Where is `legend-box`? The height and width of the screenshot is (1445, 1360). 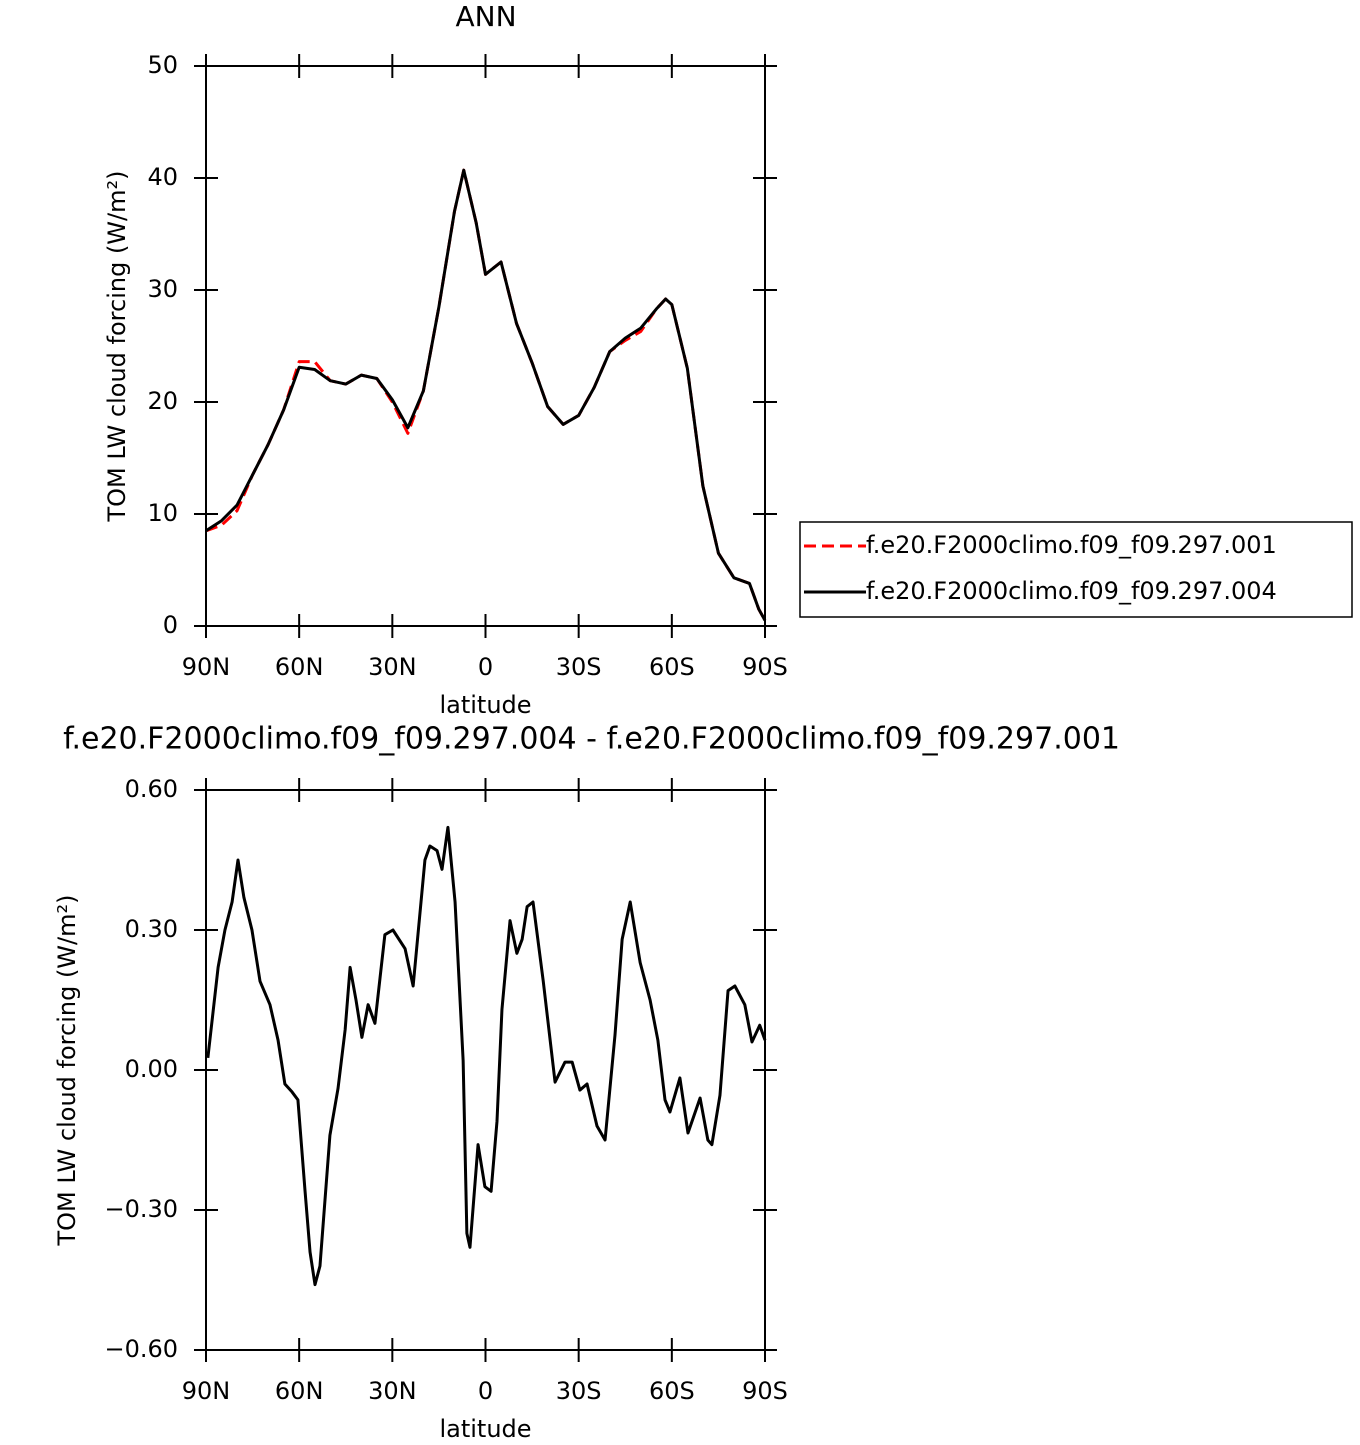
legend-box is located at coordinates (1076, 569).